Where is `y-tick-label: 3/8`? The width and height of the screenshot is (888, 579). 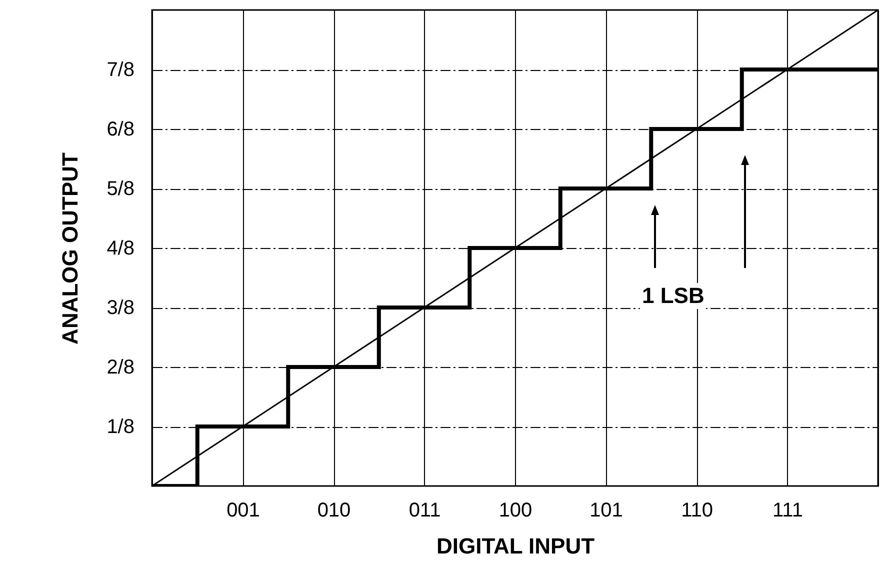 y-tick-label: 3/8 is located at coordinates (120, 308).